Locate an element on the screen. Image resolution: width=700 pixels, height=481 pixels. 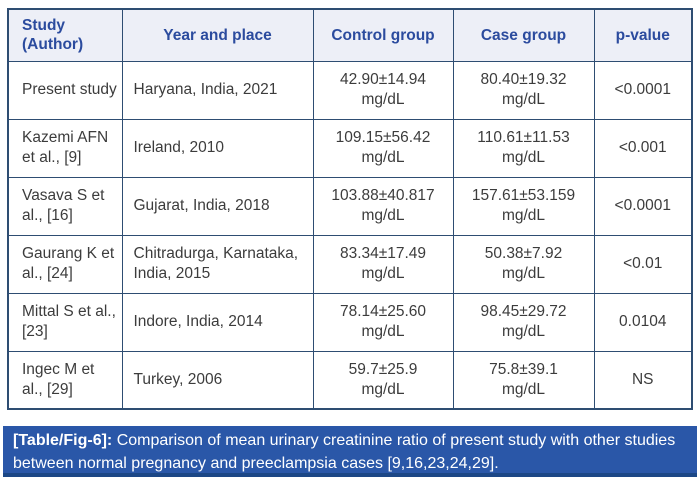
cell-place: Chitradurga, Karnataka, India, 2015 is located at coordinates (217, 264).